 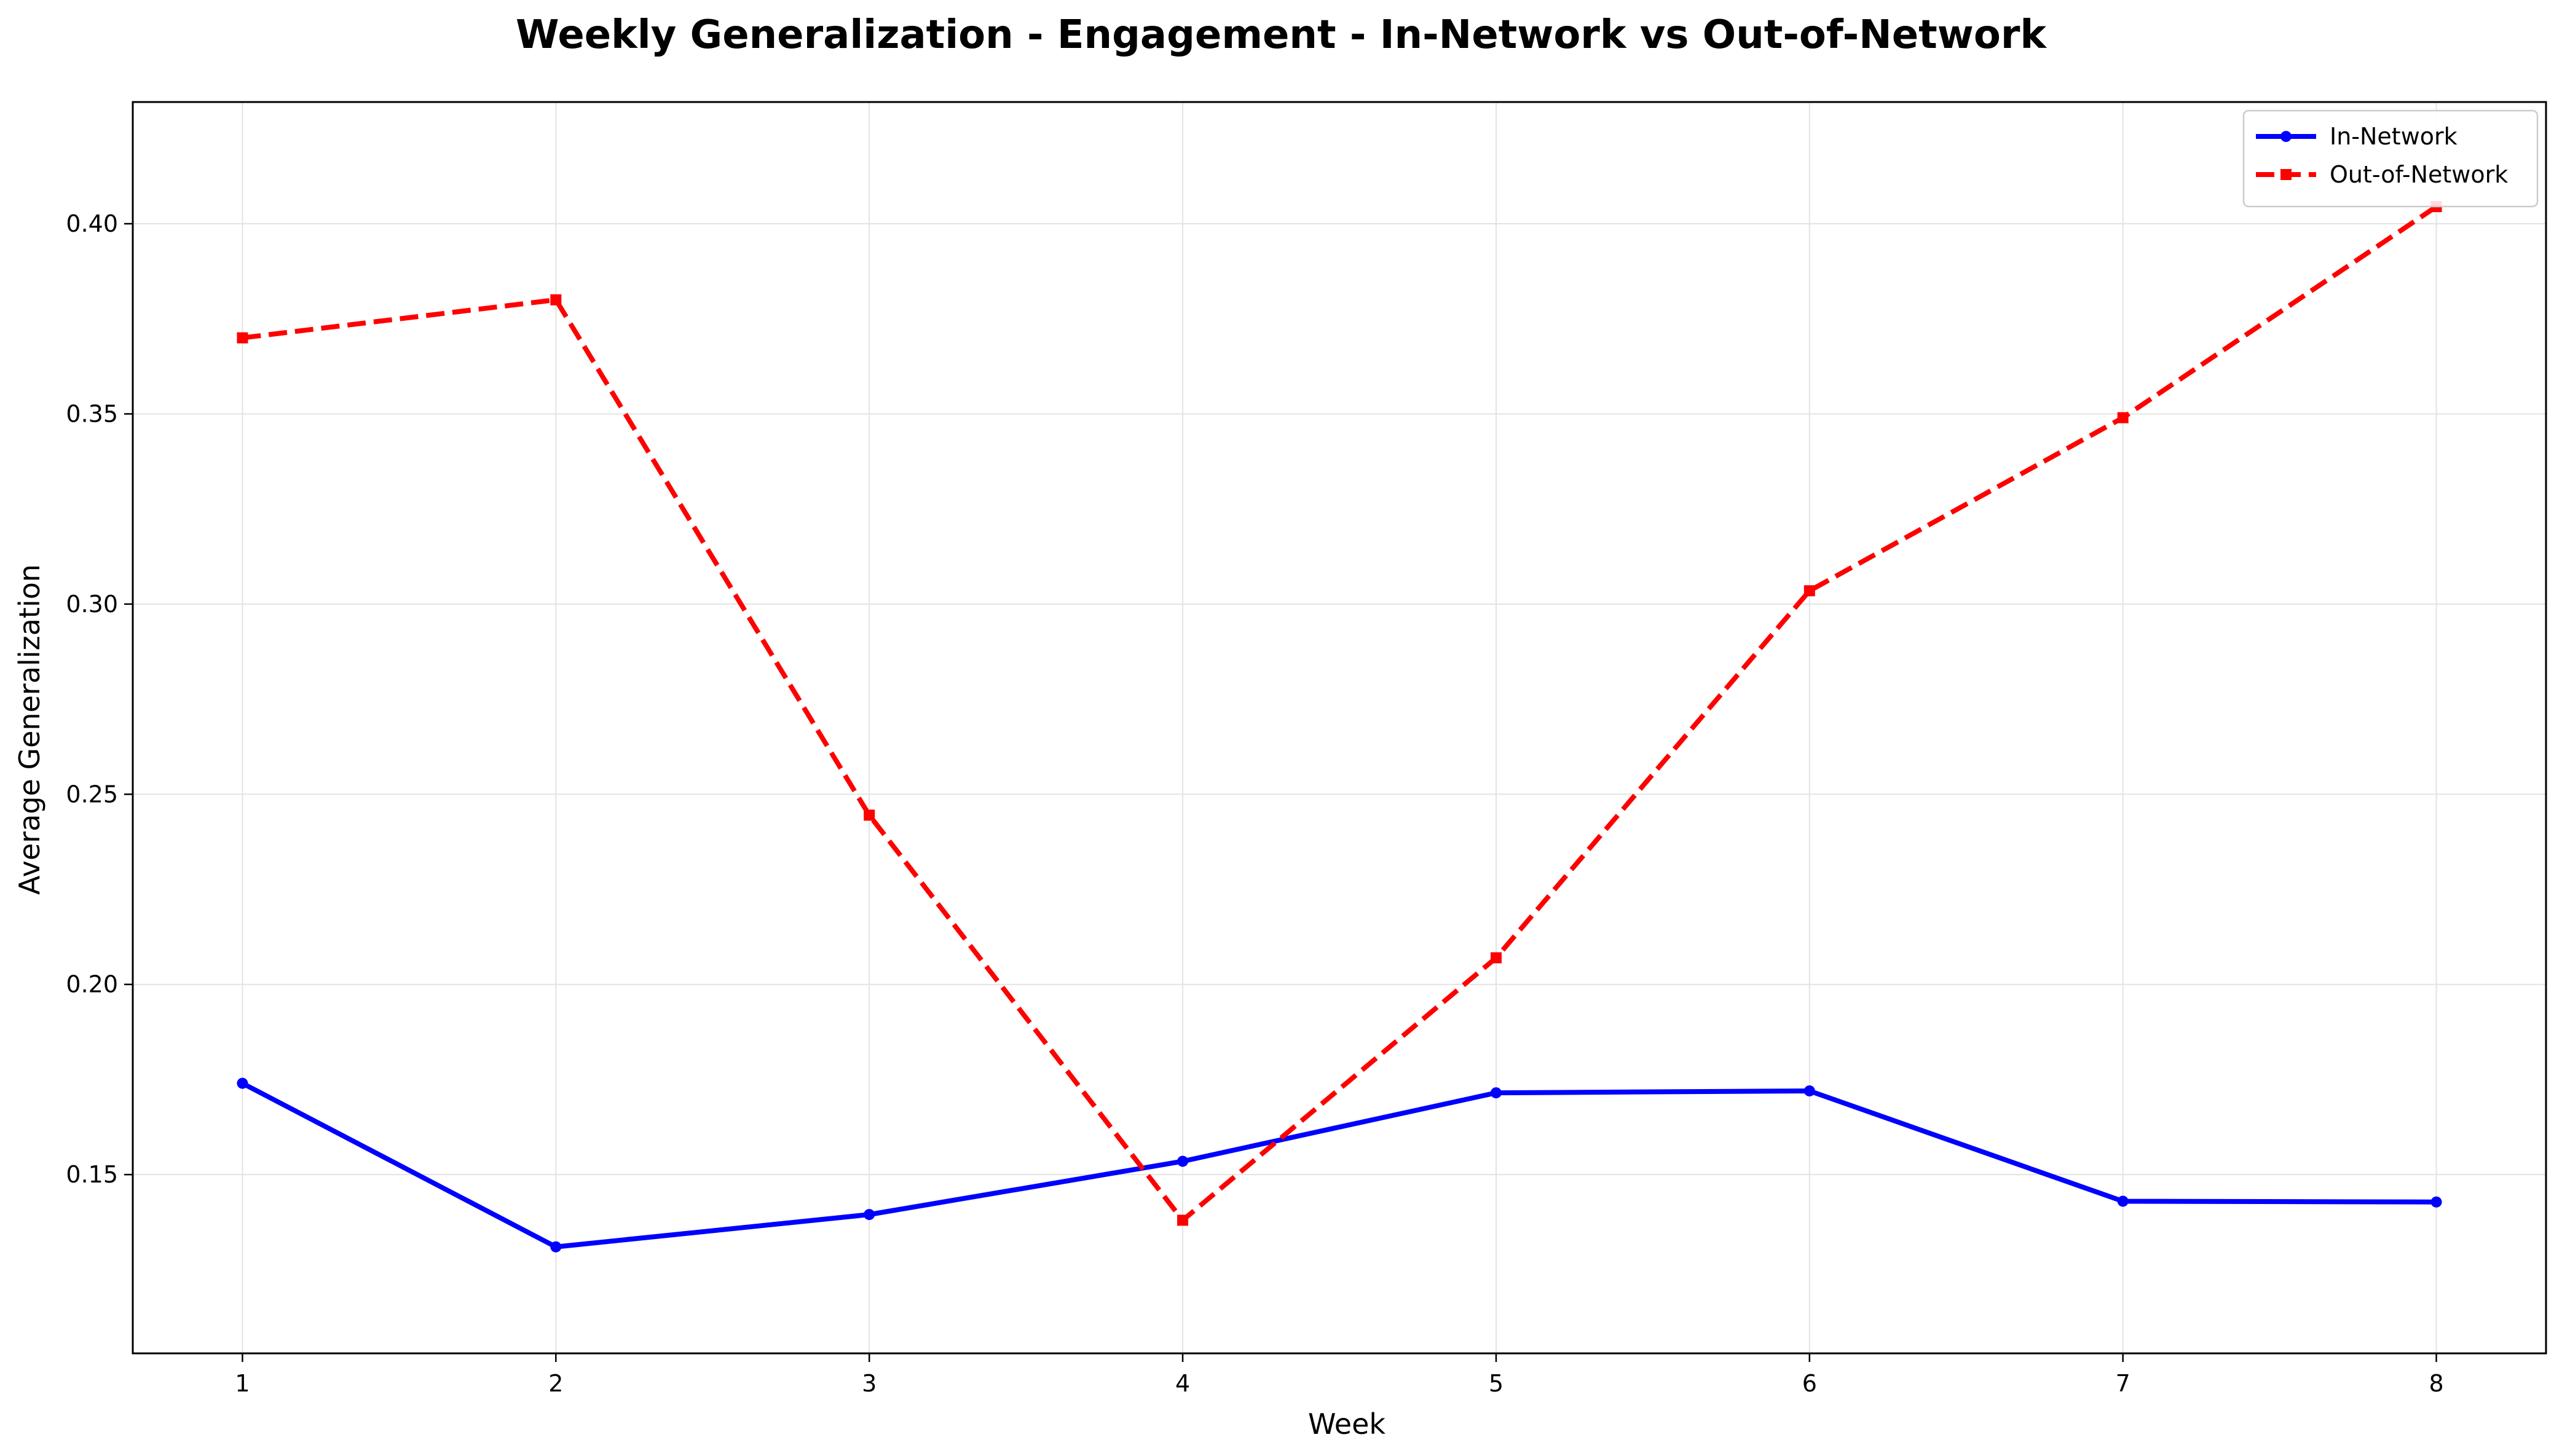 What do you see at coordinates (92, 1174) in the screenshot?
I see `y-tick-label: 0.15` at bounding box center [92, 1174].